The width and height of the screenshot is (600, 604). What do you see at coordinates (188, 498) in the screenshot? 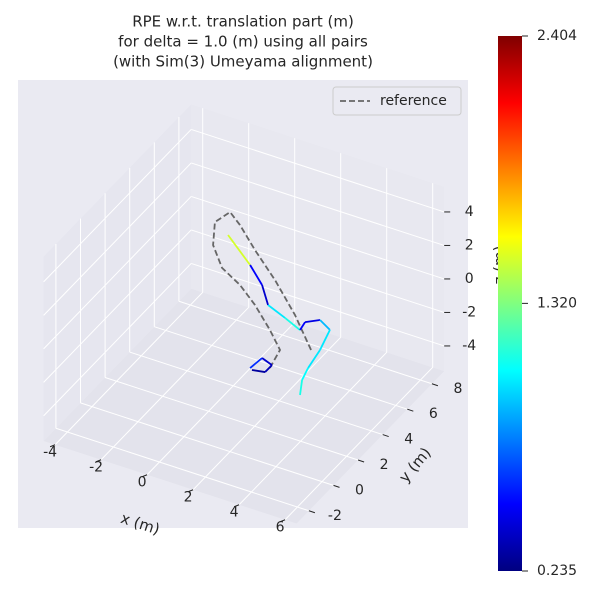
I see `x-tick-label: 2` at bounding box center [188, 498].